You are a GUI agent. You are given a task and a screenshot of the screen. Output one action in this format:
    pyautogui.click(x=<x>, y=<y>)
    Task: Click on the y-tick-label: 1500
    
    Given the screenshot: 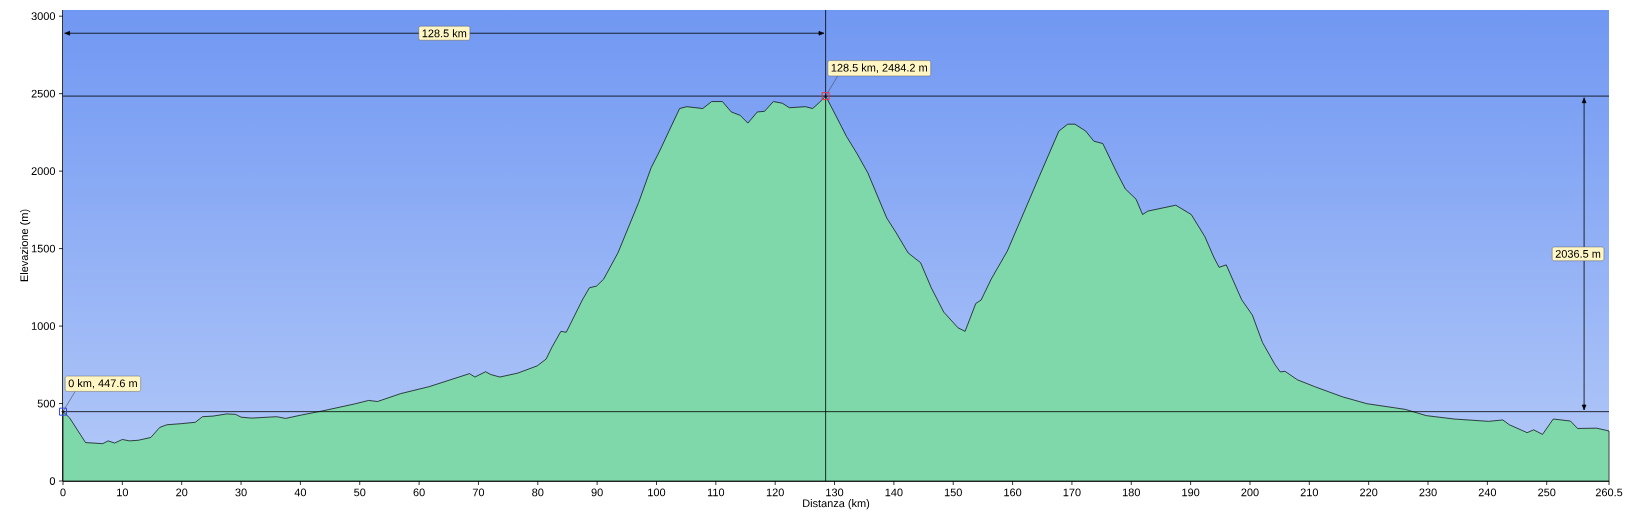 What is the action you would take?
    pyautogui.click(x=43, y=248)
    